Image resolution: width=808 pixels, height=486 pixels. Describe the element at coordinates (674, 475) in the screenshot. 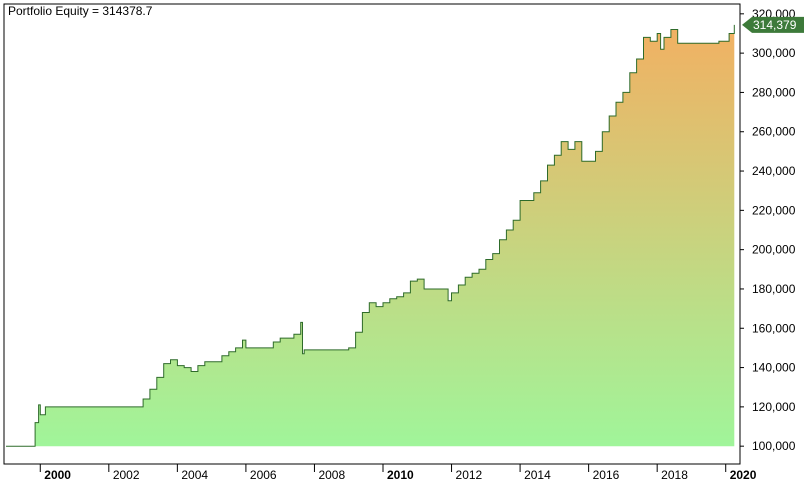

I see `x-tick-label: 2018` at that location.